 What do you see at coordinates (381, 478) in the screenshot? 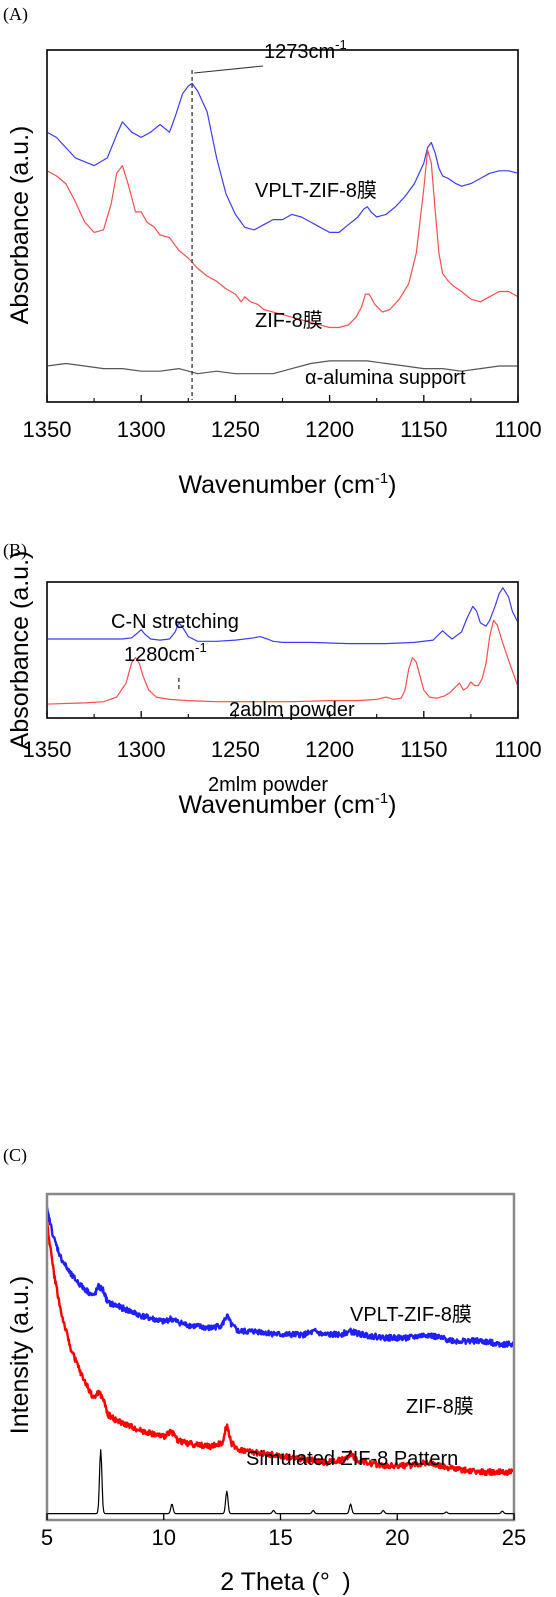
I see `panel-a-x-title-sup: -1` at bounding box center [381, 478].